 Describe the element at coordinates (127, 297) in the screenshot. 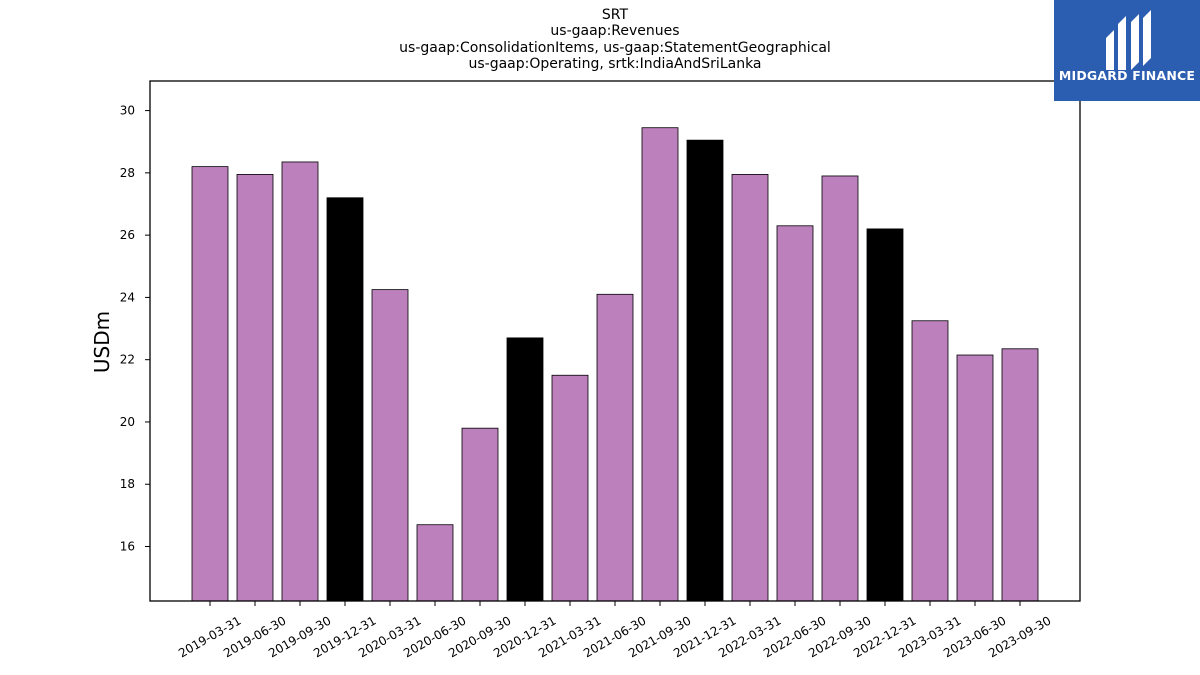

I see `y-tick-label: 24` at that location.